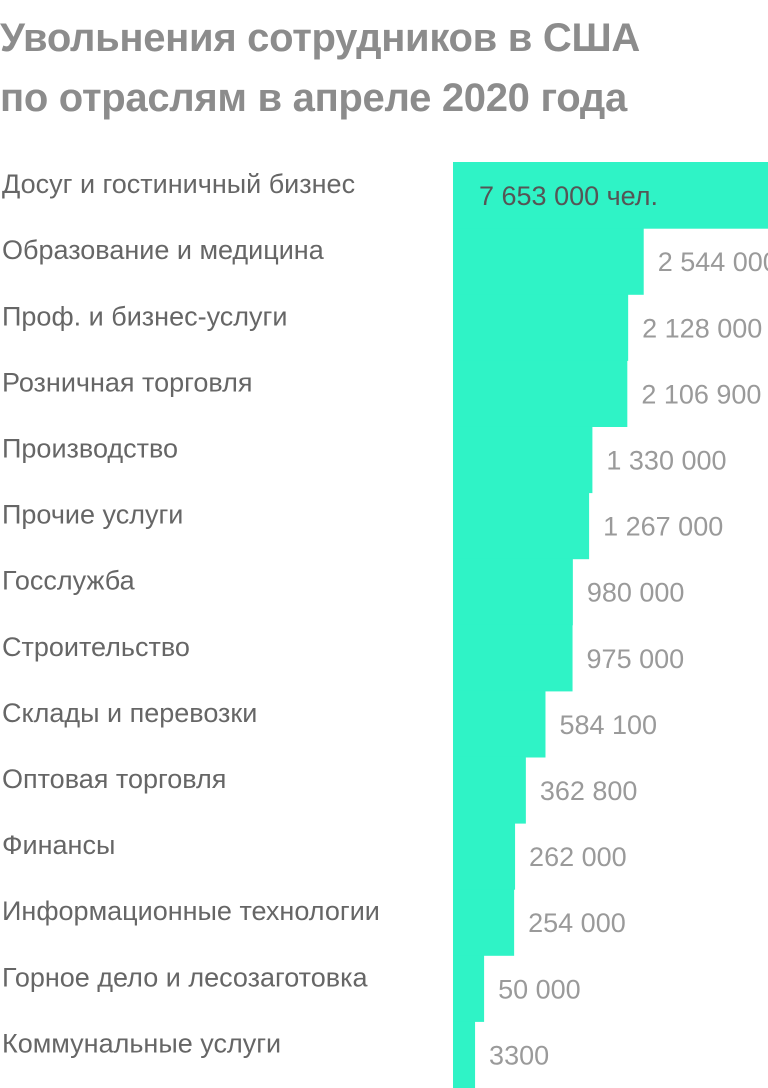 The image size is (768, 1088). What do you see at coordinates (539, 989) in the screenshot?
I see `value-label: 50 000` at bounding box center [539, 989].